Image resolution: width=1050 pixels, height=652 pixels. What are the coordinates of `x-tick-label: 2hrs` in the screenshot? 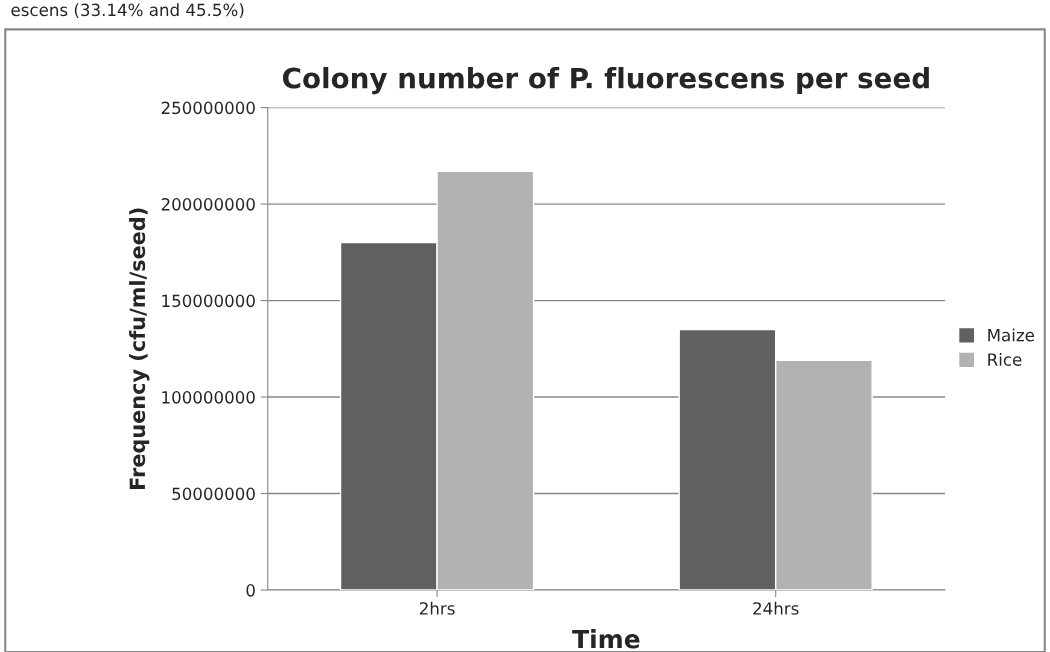 It's located at (437, 608).